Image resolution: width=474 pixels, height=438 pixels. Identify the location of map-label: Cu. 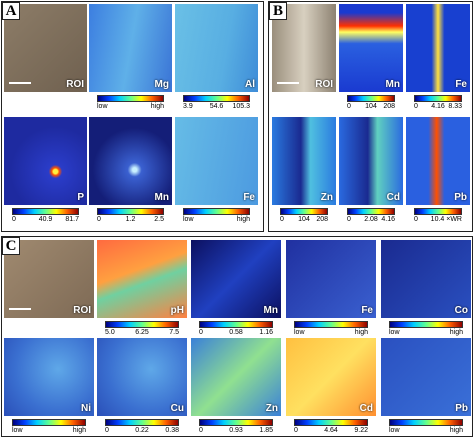
(177, 408).